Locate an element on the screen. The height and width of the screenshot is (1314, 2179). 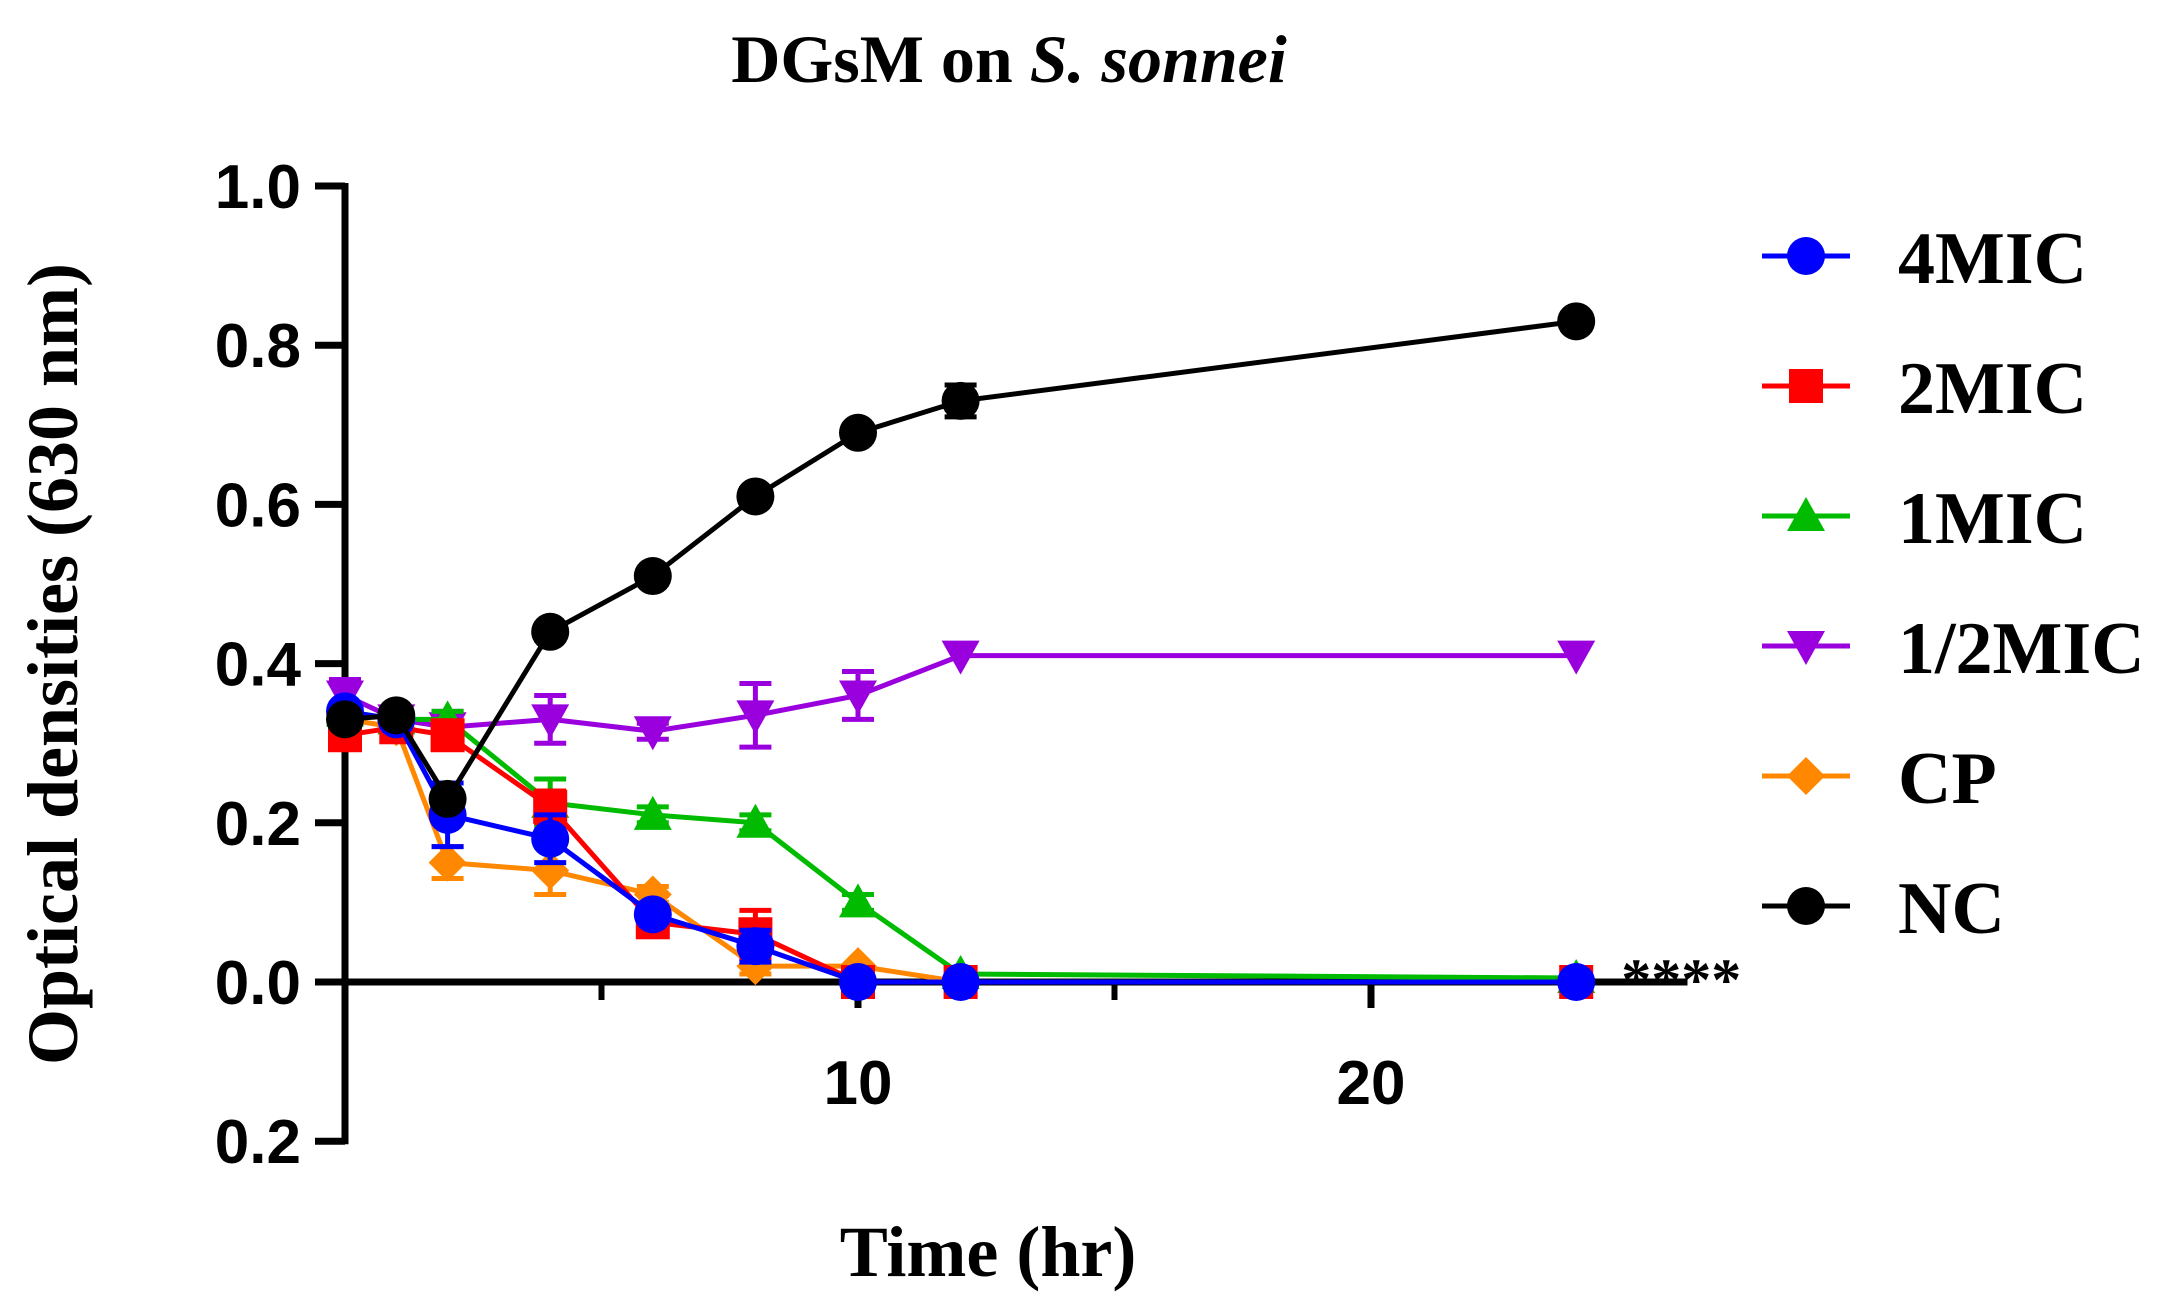
legend-item-4mic: 4MIC is located at coordinates (1924, 259).